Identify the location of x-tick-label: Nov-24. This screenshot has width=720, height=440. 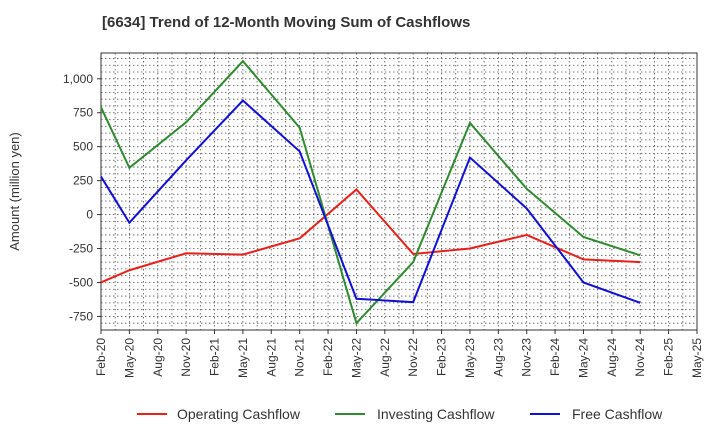
(640, 357).